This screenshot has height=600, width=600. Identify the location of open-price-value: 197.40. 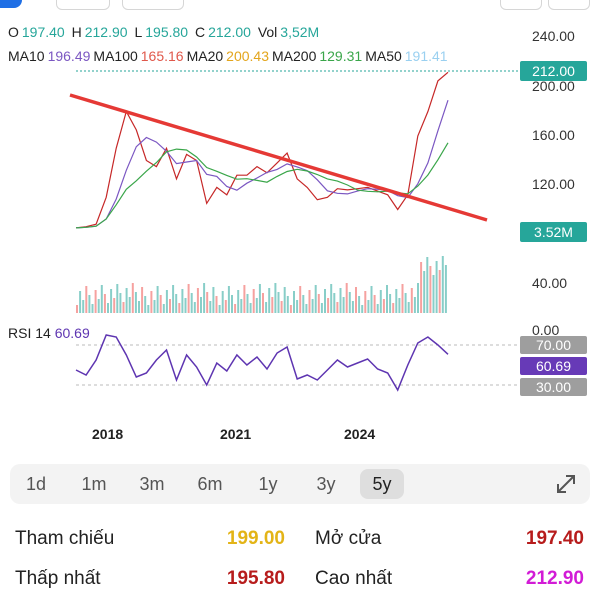
(554, 538).